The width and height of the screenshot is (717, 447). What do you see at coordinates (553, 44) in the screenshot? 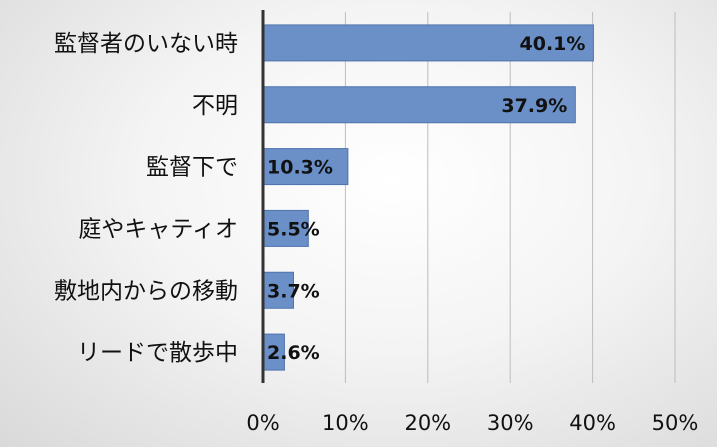
I see `data-label: 40.1%` at bounding box center [553, 44].